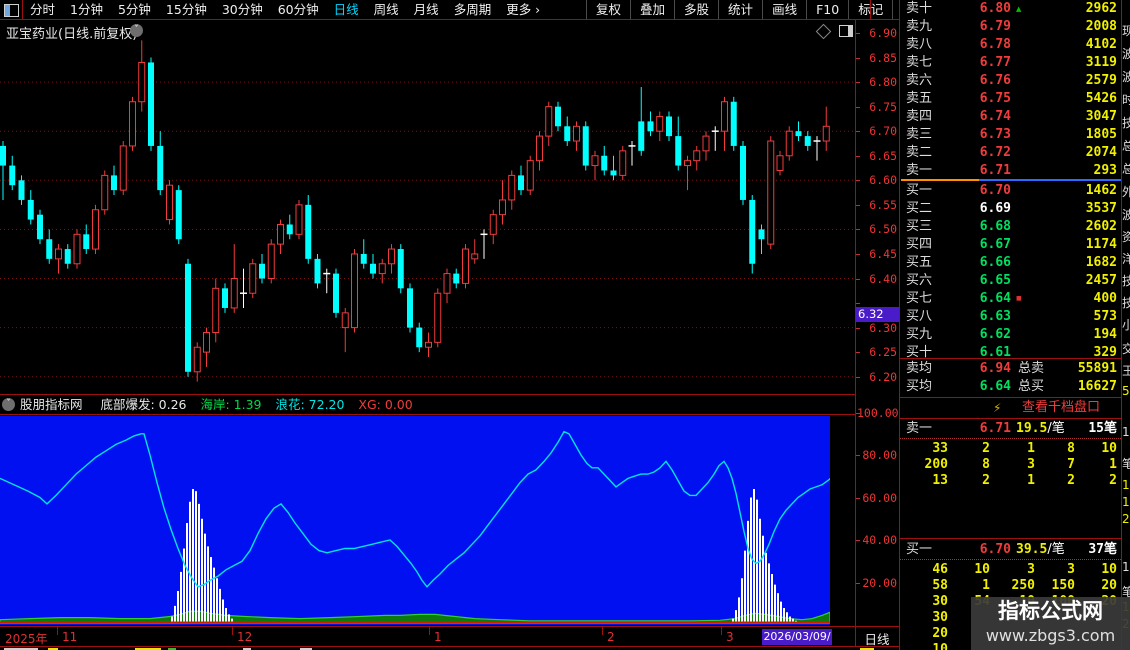  What do you see at coordinates (43, 9) in the screenshot?
I see `tab-period-0: 分时` at bounding box center [43, 9].